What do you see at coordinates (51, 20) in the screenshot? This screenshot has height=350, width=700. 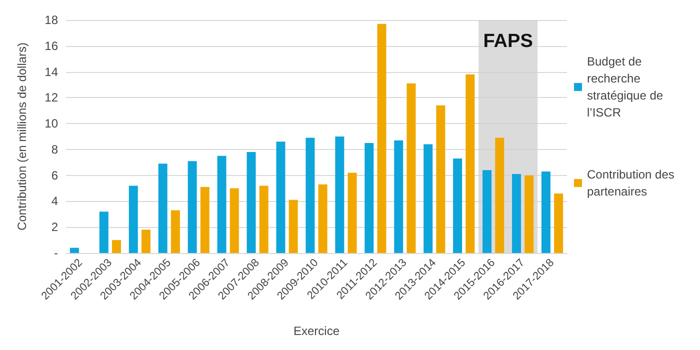 I see `y-tick-label: 18` at bounding box center [51, 20].